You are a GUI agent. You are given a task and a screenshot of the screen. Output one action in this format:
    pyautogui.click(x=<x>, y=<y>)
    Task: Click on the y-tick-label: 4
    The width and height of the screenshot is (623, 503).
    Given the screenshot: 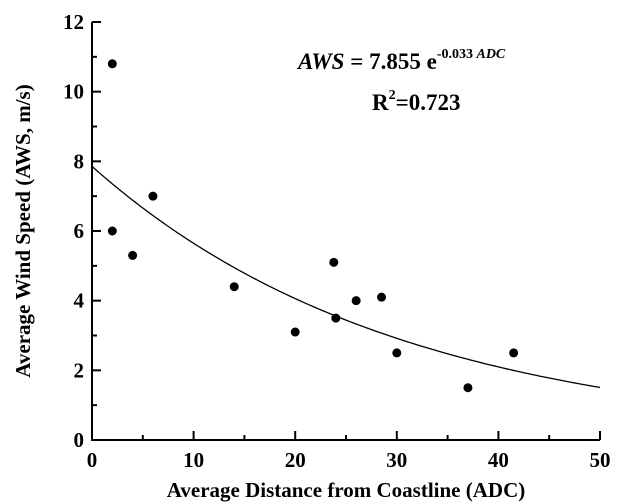 What is the action you would take?
    pyautogui.click(x=79, y=301)
    